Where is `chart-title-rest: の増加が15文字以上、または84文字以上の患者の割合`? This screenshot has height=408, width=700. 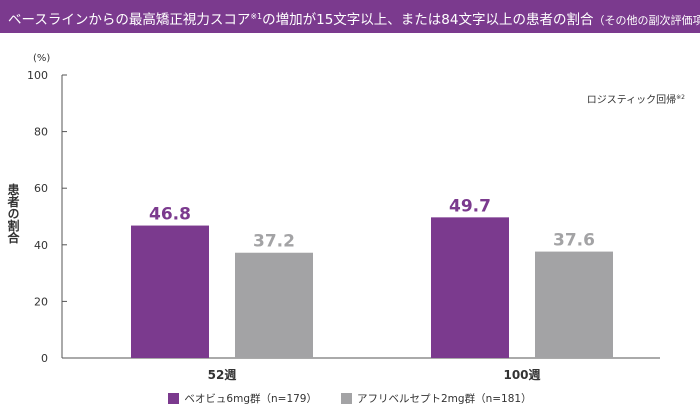 chart-title-rest: の増加が15文字以上、または84文字以上の患者の割合 is located at coordinates (428, 20).